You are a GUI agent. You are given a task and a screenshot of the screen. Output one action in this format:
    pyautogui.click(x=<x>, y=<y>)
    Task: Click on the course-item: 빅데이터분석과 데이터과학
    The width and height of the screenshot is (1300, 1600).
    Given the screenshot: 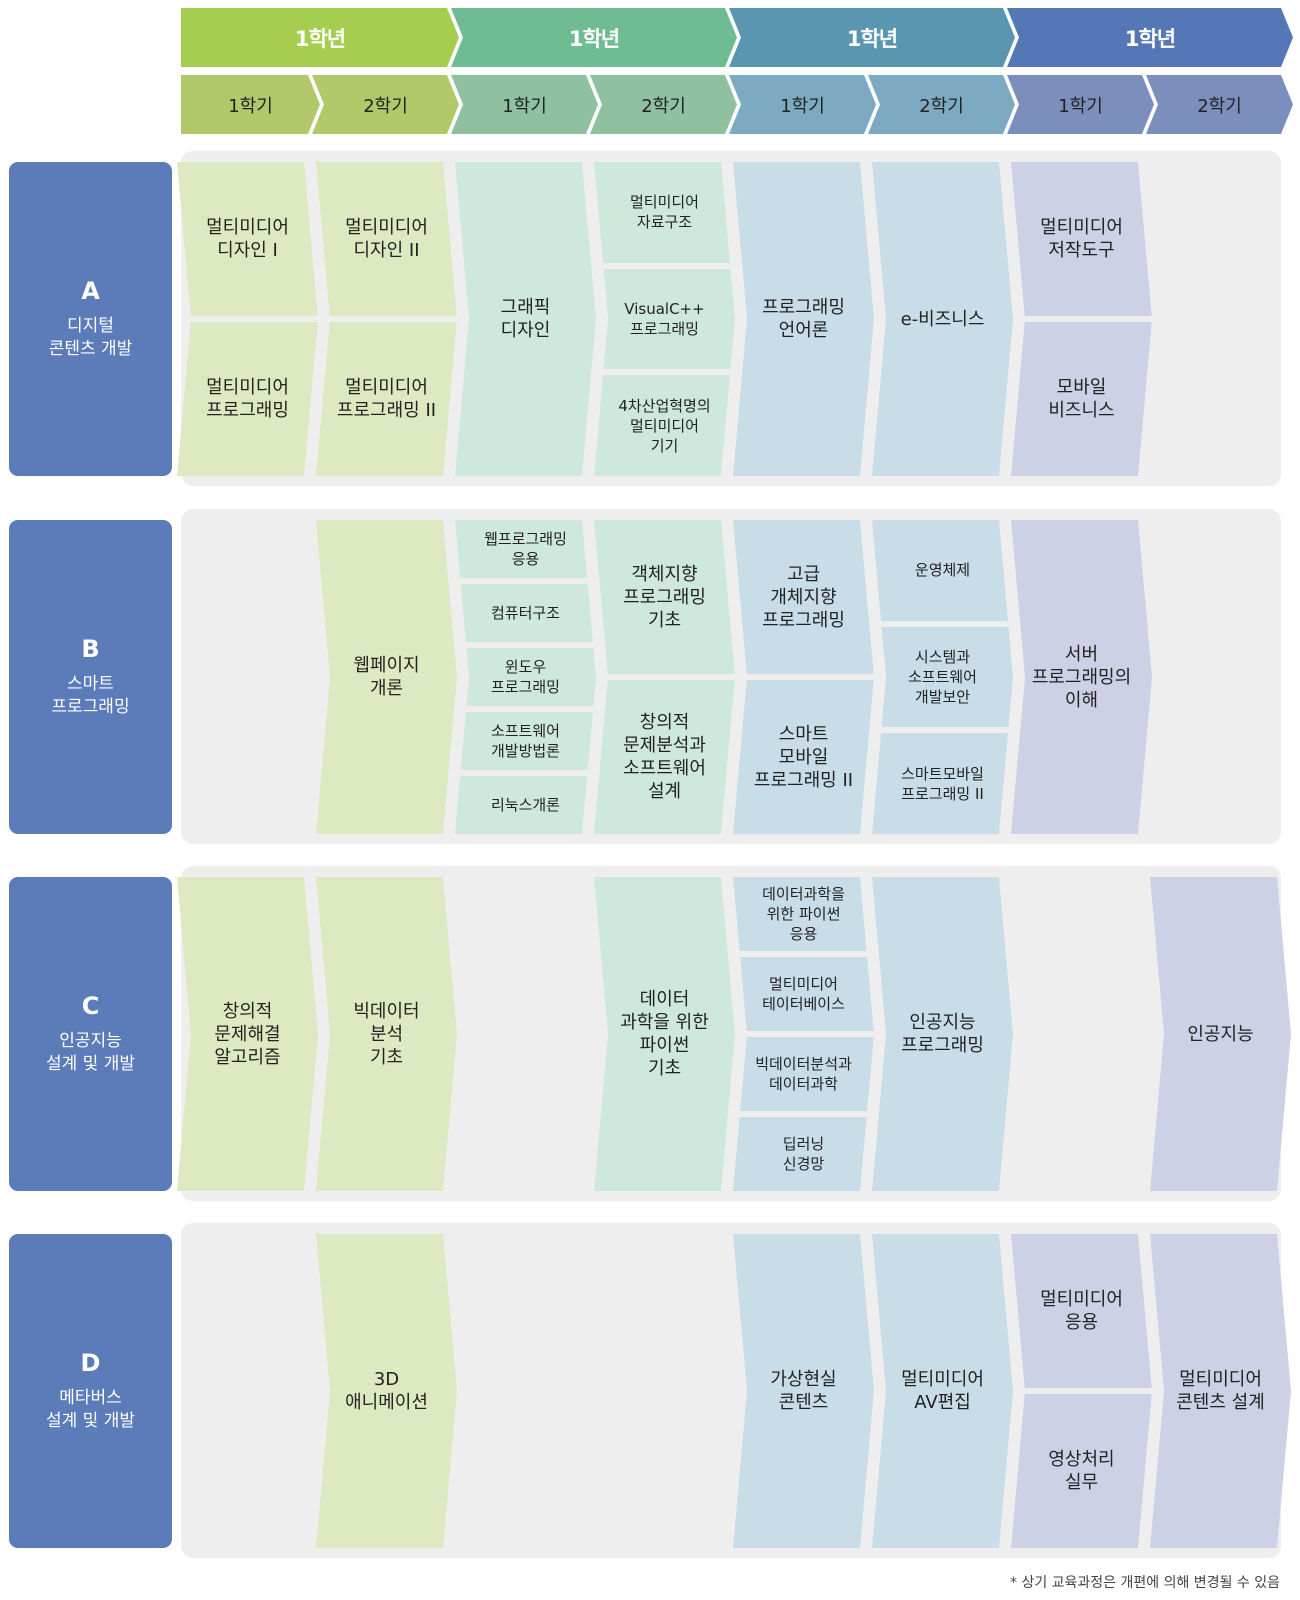 What is the action you would take?
    pyautogui.click(x=803, y=1074)
    